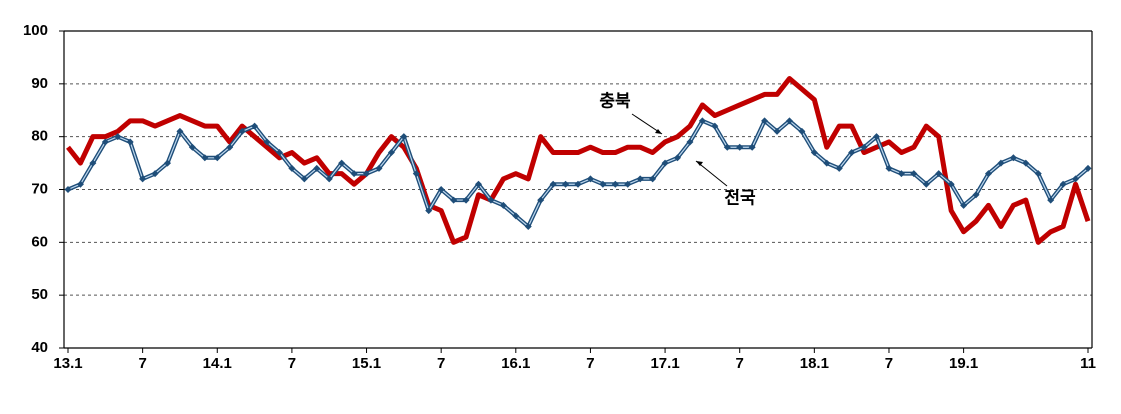 This screenshot has width=1121, height=414. Describe the element at coordinates (963, 363) in the screenshot. I see `x-tick-label: 19.1` at that location.